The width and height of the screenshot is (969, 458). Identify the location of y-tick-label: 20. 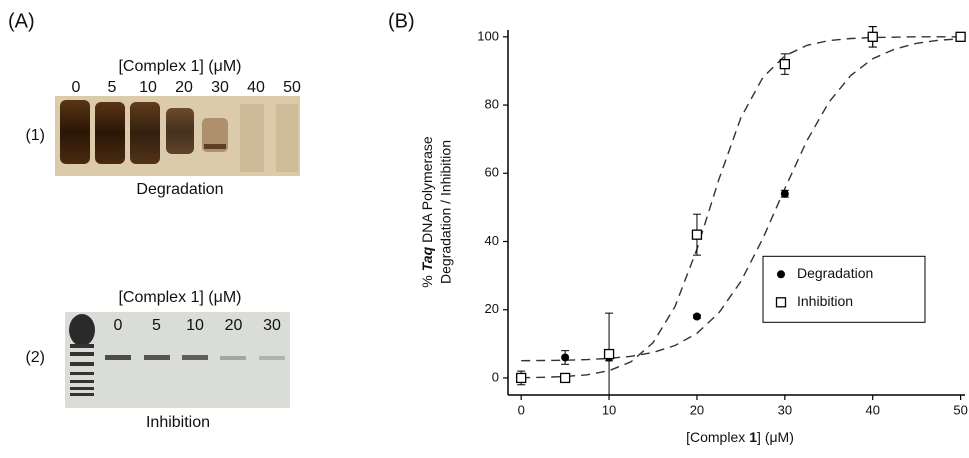
(492, 308).